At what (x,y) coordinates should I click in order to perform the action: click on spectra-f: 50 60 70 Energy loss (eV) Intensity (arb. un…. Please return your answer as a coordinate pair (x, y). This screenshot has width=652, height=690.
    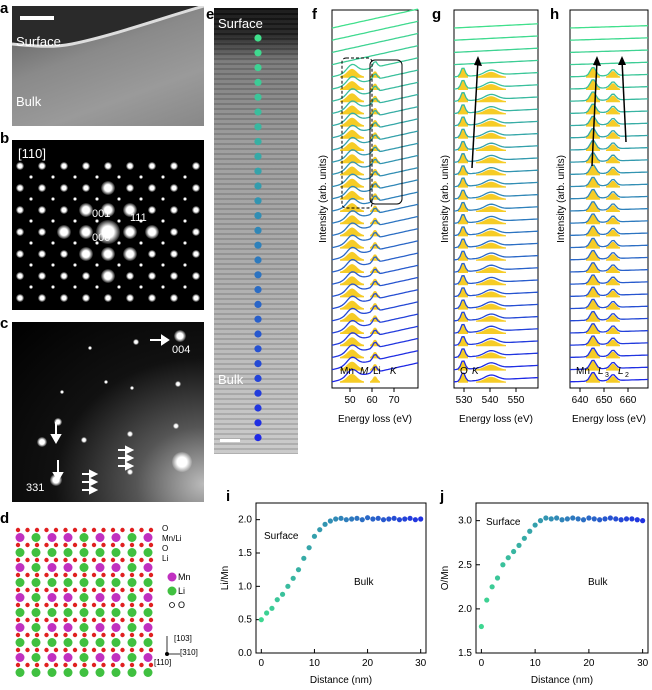
    Looking at the image, I should click on (366, 239).